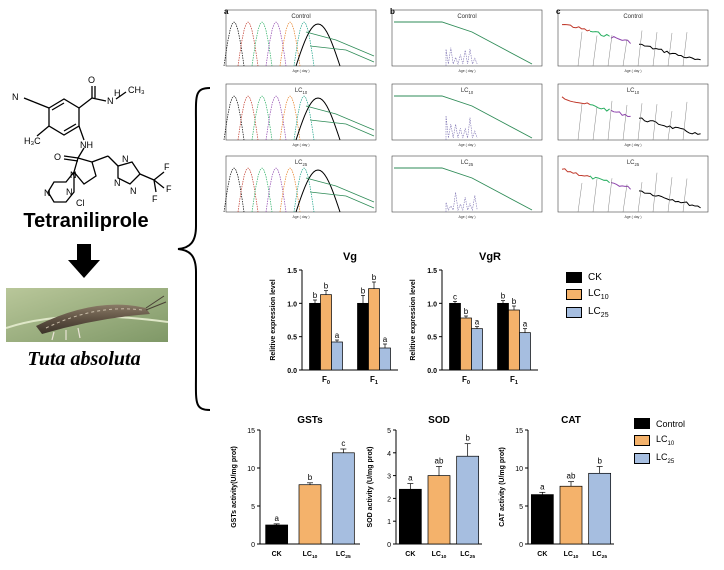 The image size is (724, 570). I want to click on enzyme-legend: Control LC10 LC25, so click(677, 441).